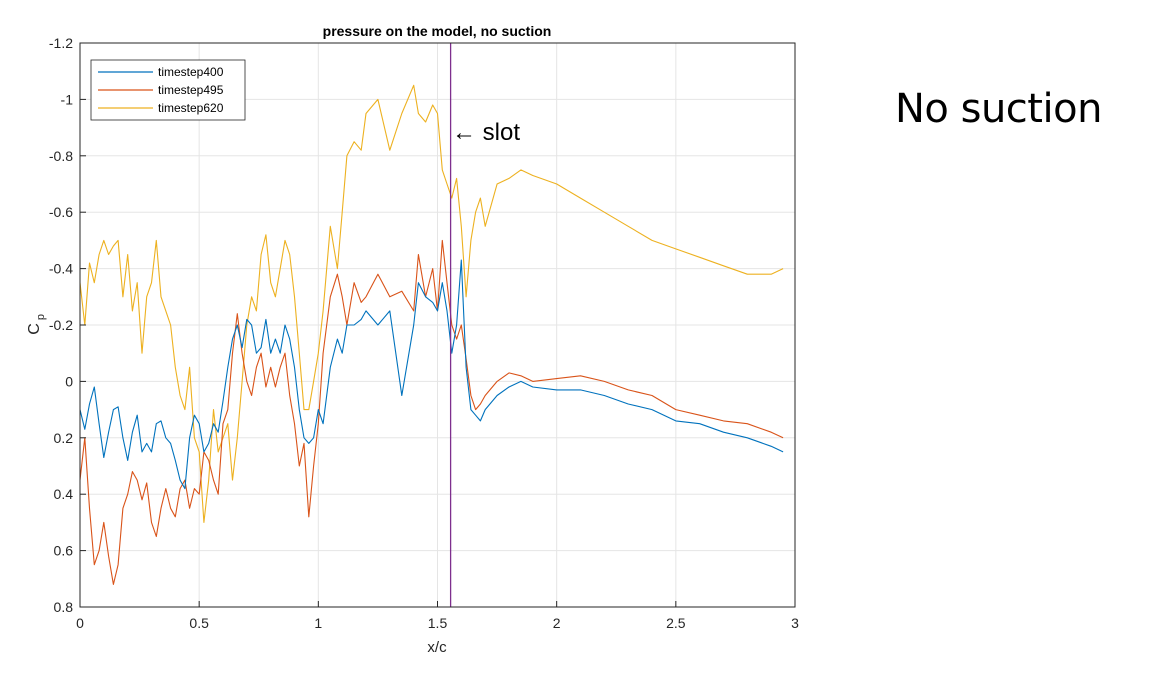  I want to click on x-tick-label: 2.5, so click(676, 623).